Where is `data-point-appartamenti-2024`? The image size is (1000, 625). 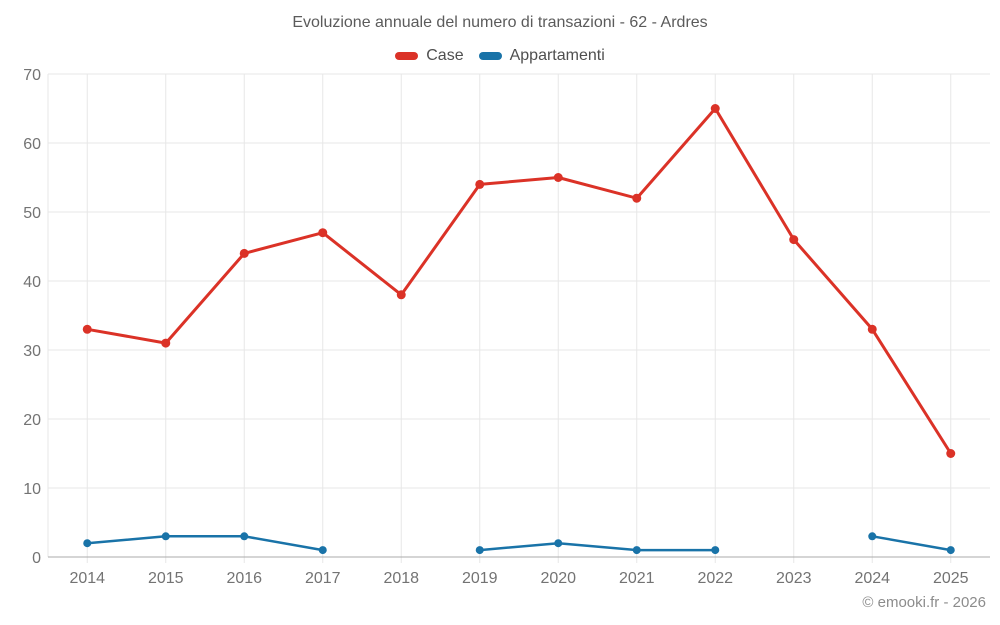
data-point-appartamenti-2024 is located at coordinates (872, 536).